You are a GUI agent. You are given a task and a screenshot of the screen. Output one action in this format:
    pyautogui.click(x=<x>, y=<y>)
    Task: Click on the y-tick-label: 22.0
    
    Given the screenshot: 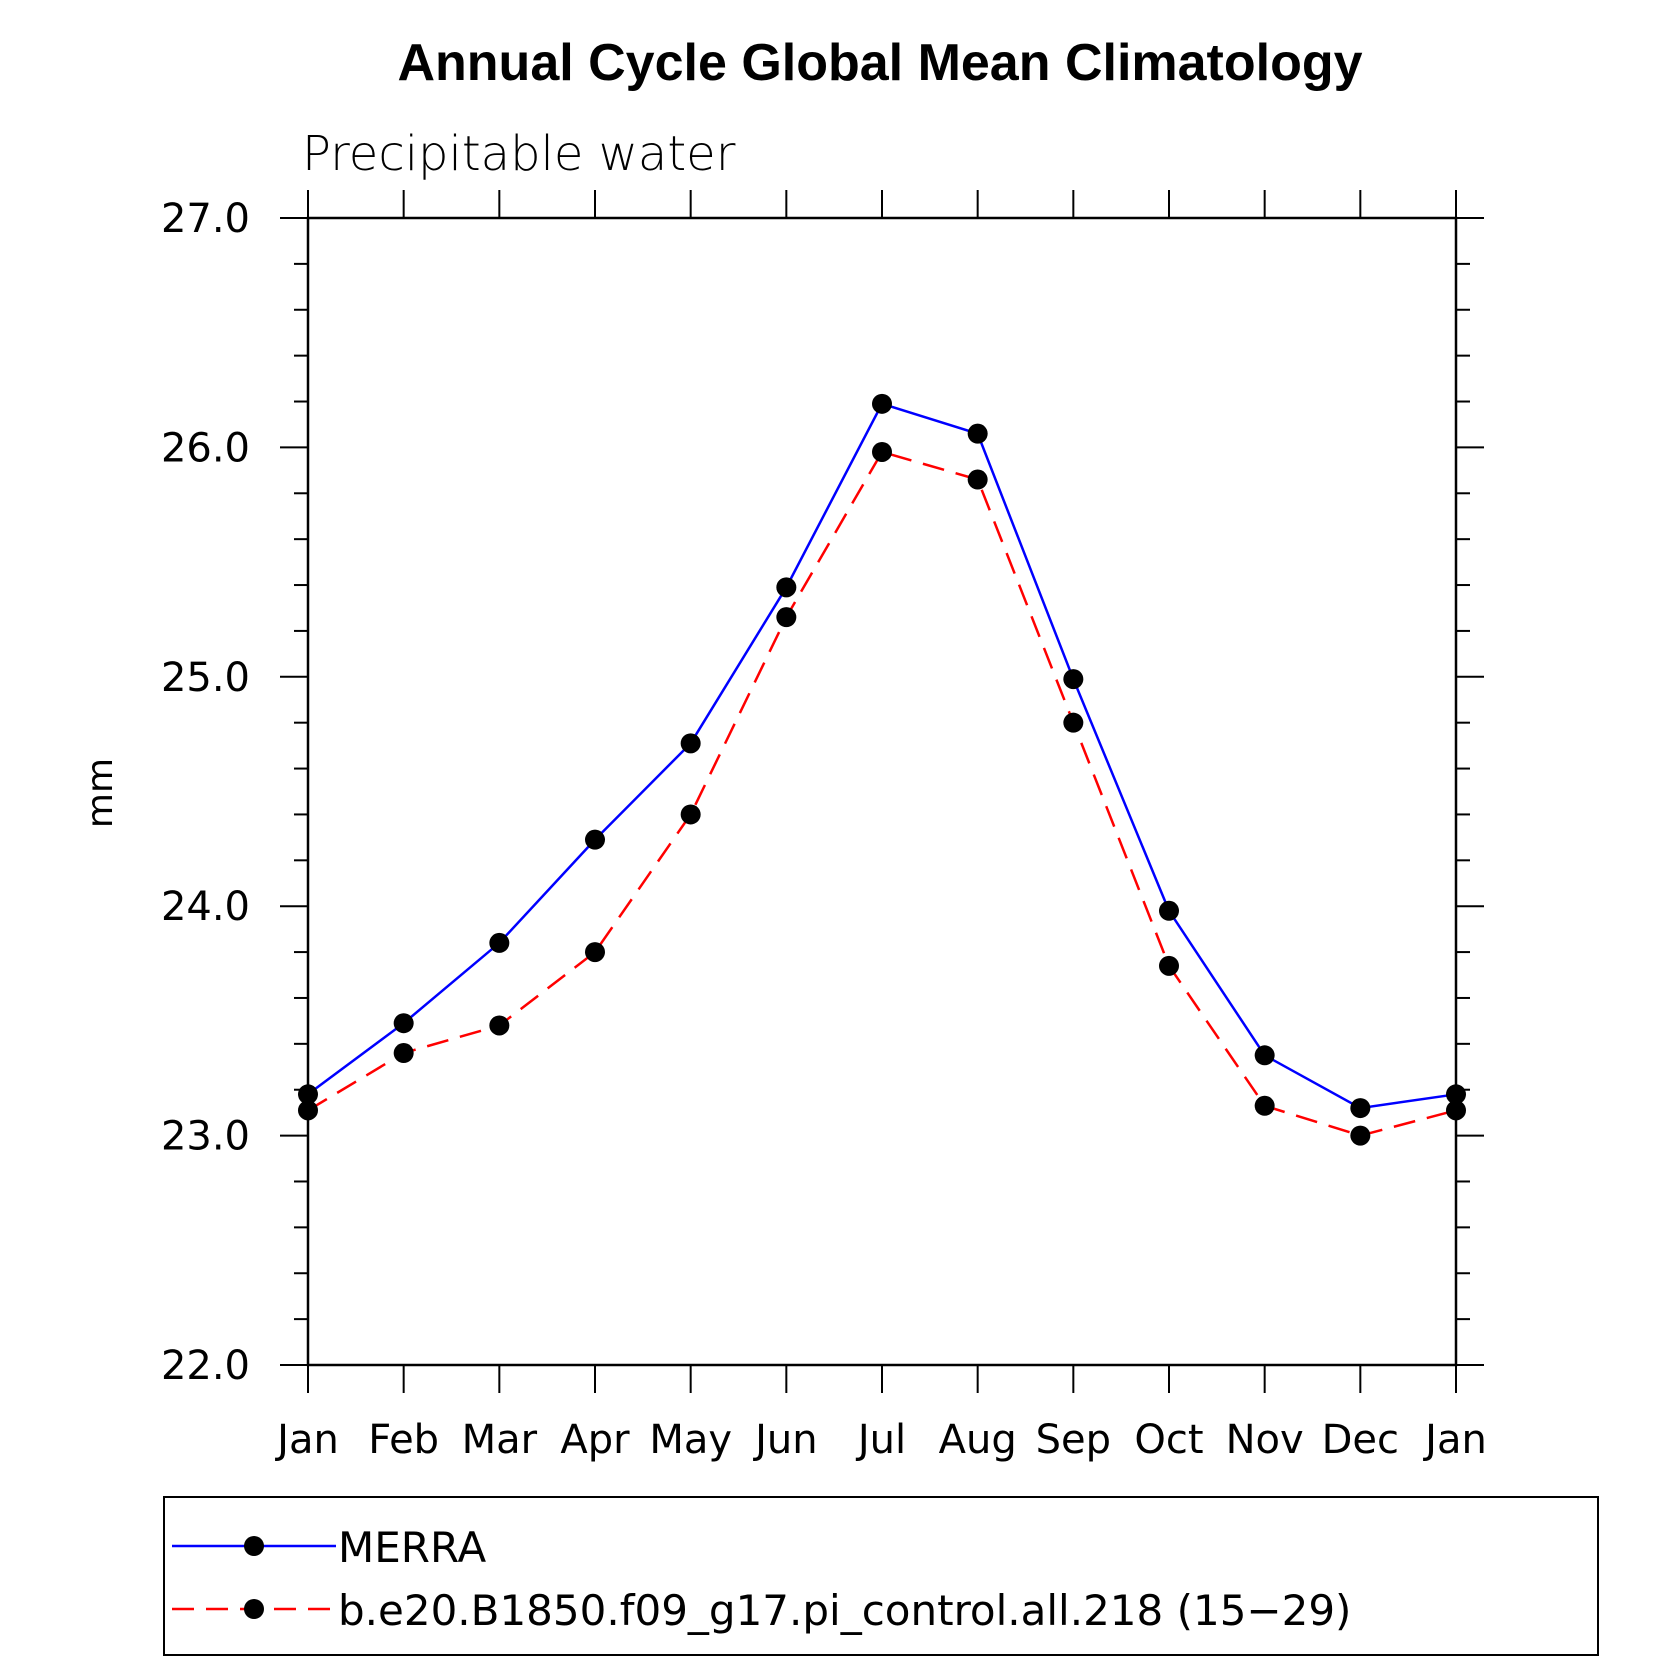 What is the action you would take?
    pyautogui.click(x=205, y=1366)
    